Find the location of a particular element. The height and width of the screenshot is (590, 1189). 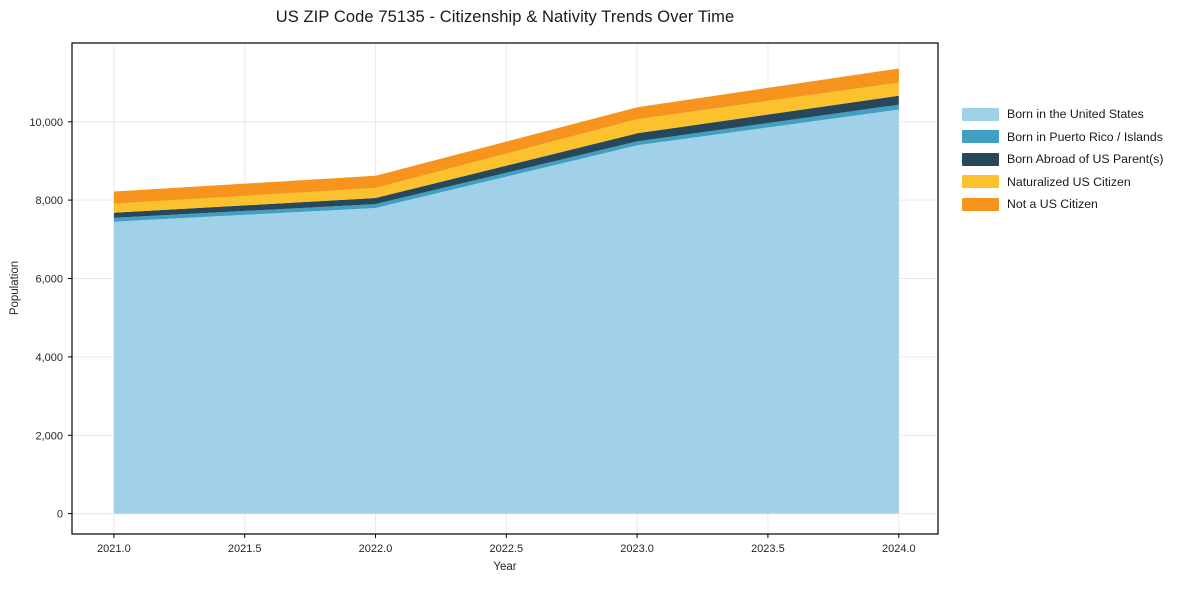

y-axis-title: Population is located at coordinates (15, 288).